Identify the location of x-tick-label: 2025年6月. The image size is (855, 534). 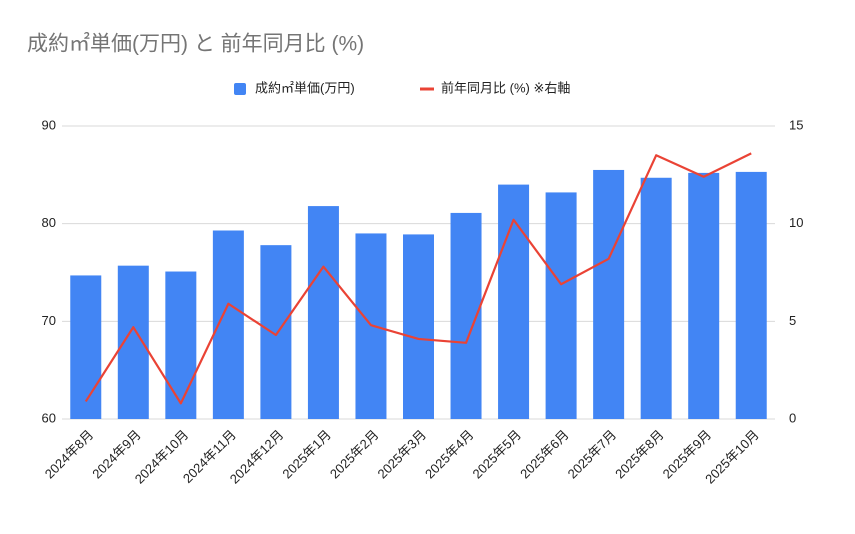
(544, 454).